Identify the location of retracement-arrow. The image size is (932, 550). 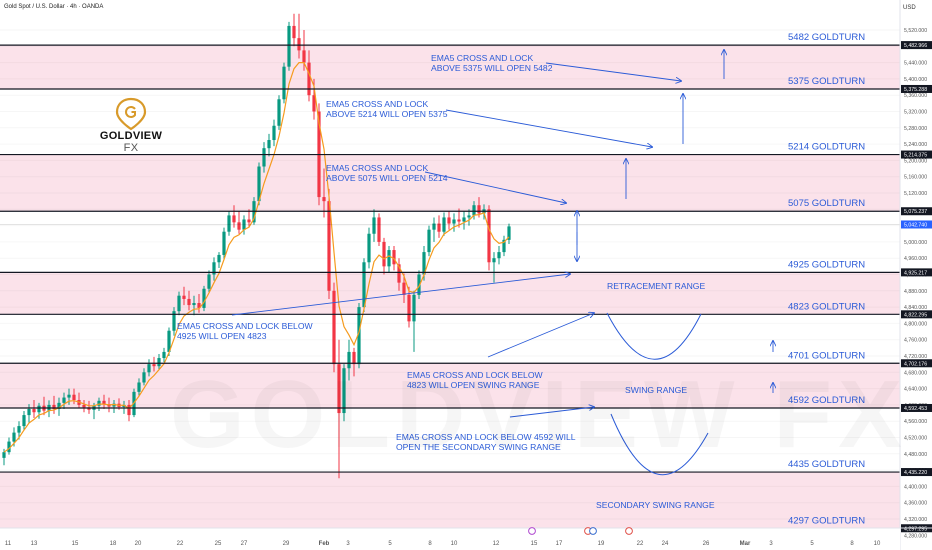
(400, 295).